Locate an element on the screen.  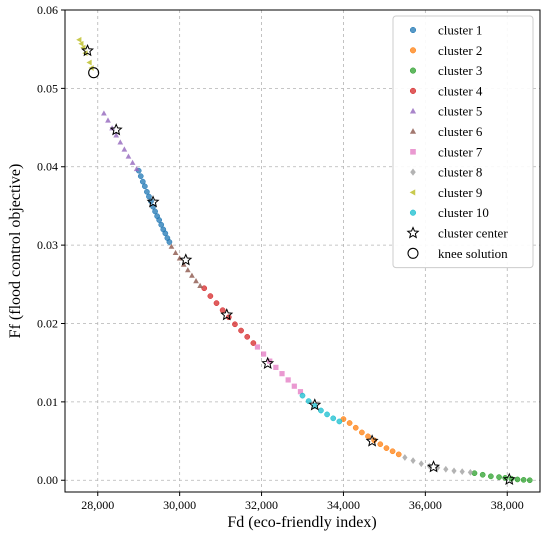
y-axis-ticks: 0.00 0.01 0.02 0.03 0.04 0.05 0.06 is located at coordinates (51, 245).